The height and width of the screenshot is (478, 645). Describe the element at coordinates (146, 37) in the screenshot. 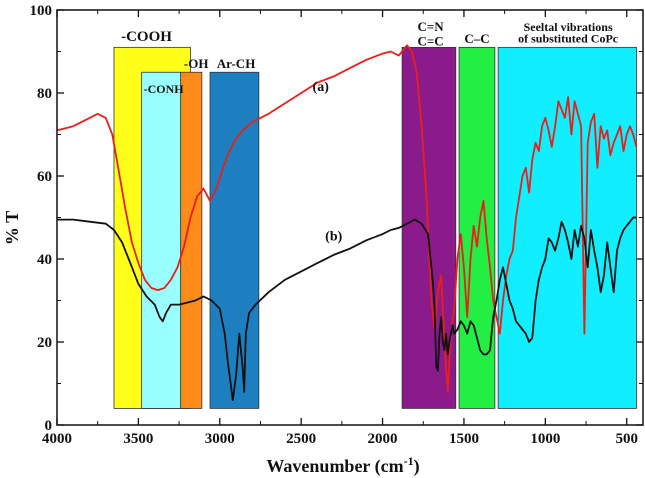

I see `band-label-cooh: -COOH` at that location.